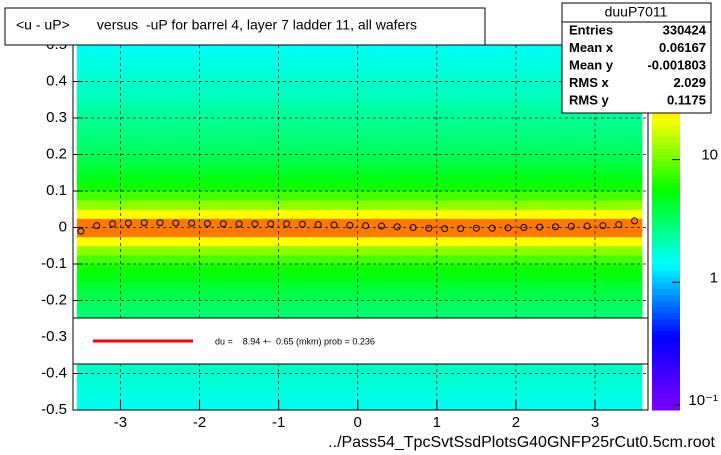 The image size is (721, 455). I want to click on y-tick-label: -0.5, so click(54, 409).